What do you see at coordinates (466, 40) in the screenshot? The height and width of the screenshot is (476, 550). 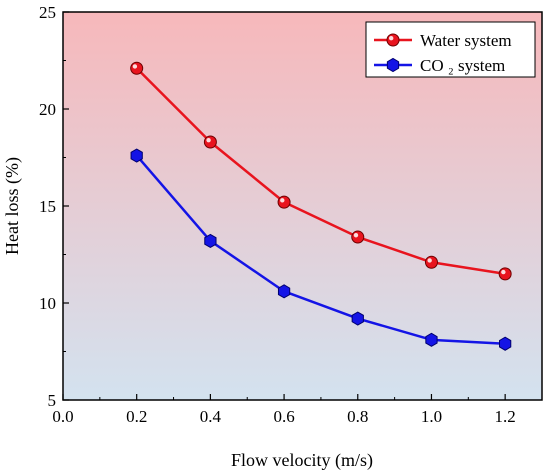 I see `legend-label: Water system` at bounding box center [466, 40].